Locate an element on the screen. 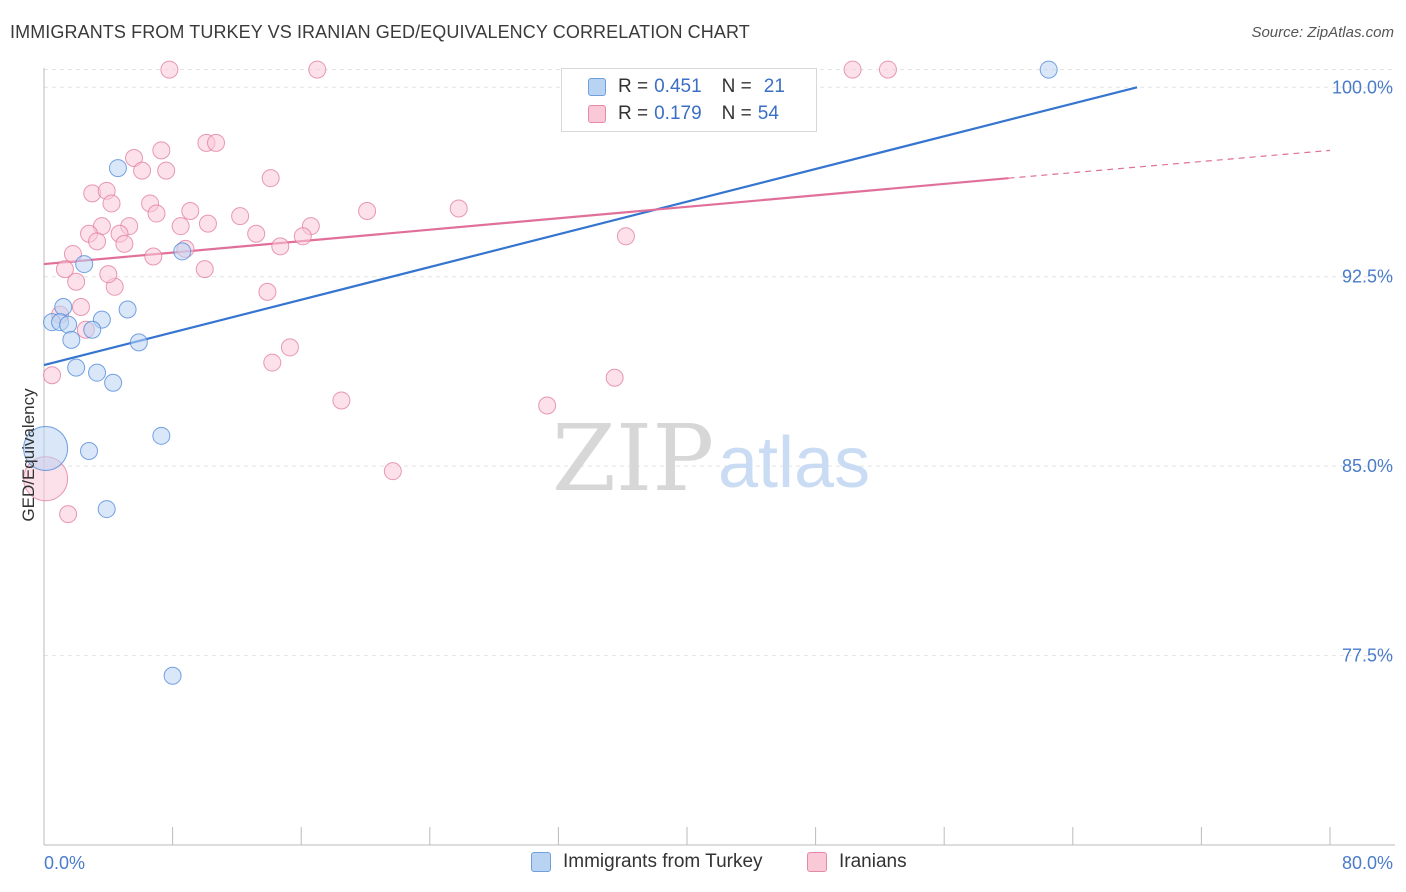 The width and height of the screenshot is (1406, 892). watermark-zip: ZIP is located at coordinates (633, 458).